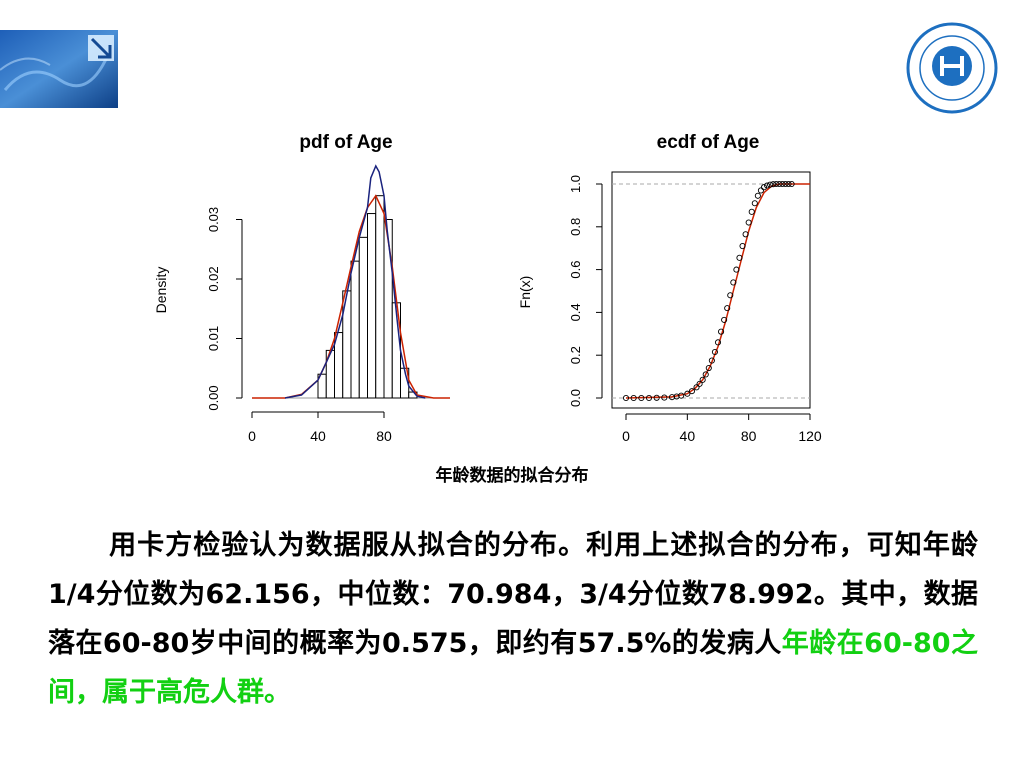  What do you see at coordinates (585, 291) in the screenshot?
I see `ecdf-y-axis: 0.0 0.2 0.4 0.6 0.8 1.0` at bounding box center [585, 291].